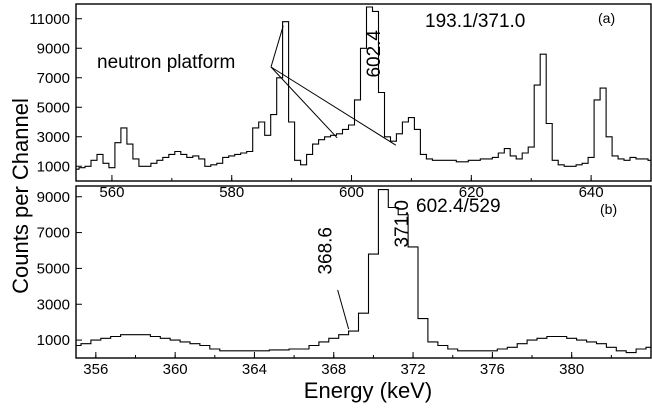 This screenshot has height=409, width=652. I want to click on gate-label: 602.4/529, so click(458, 206).